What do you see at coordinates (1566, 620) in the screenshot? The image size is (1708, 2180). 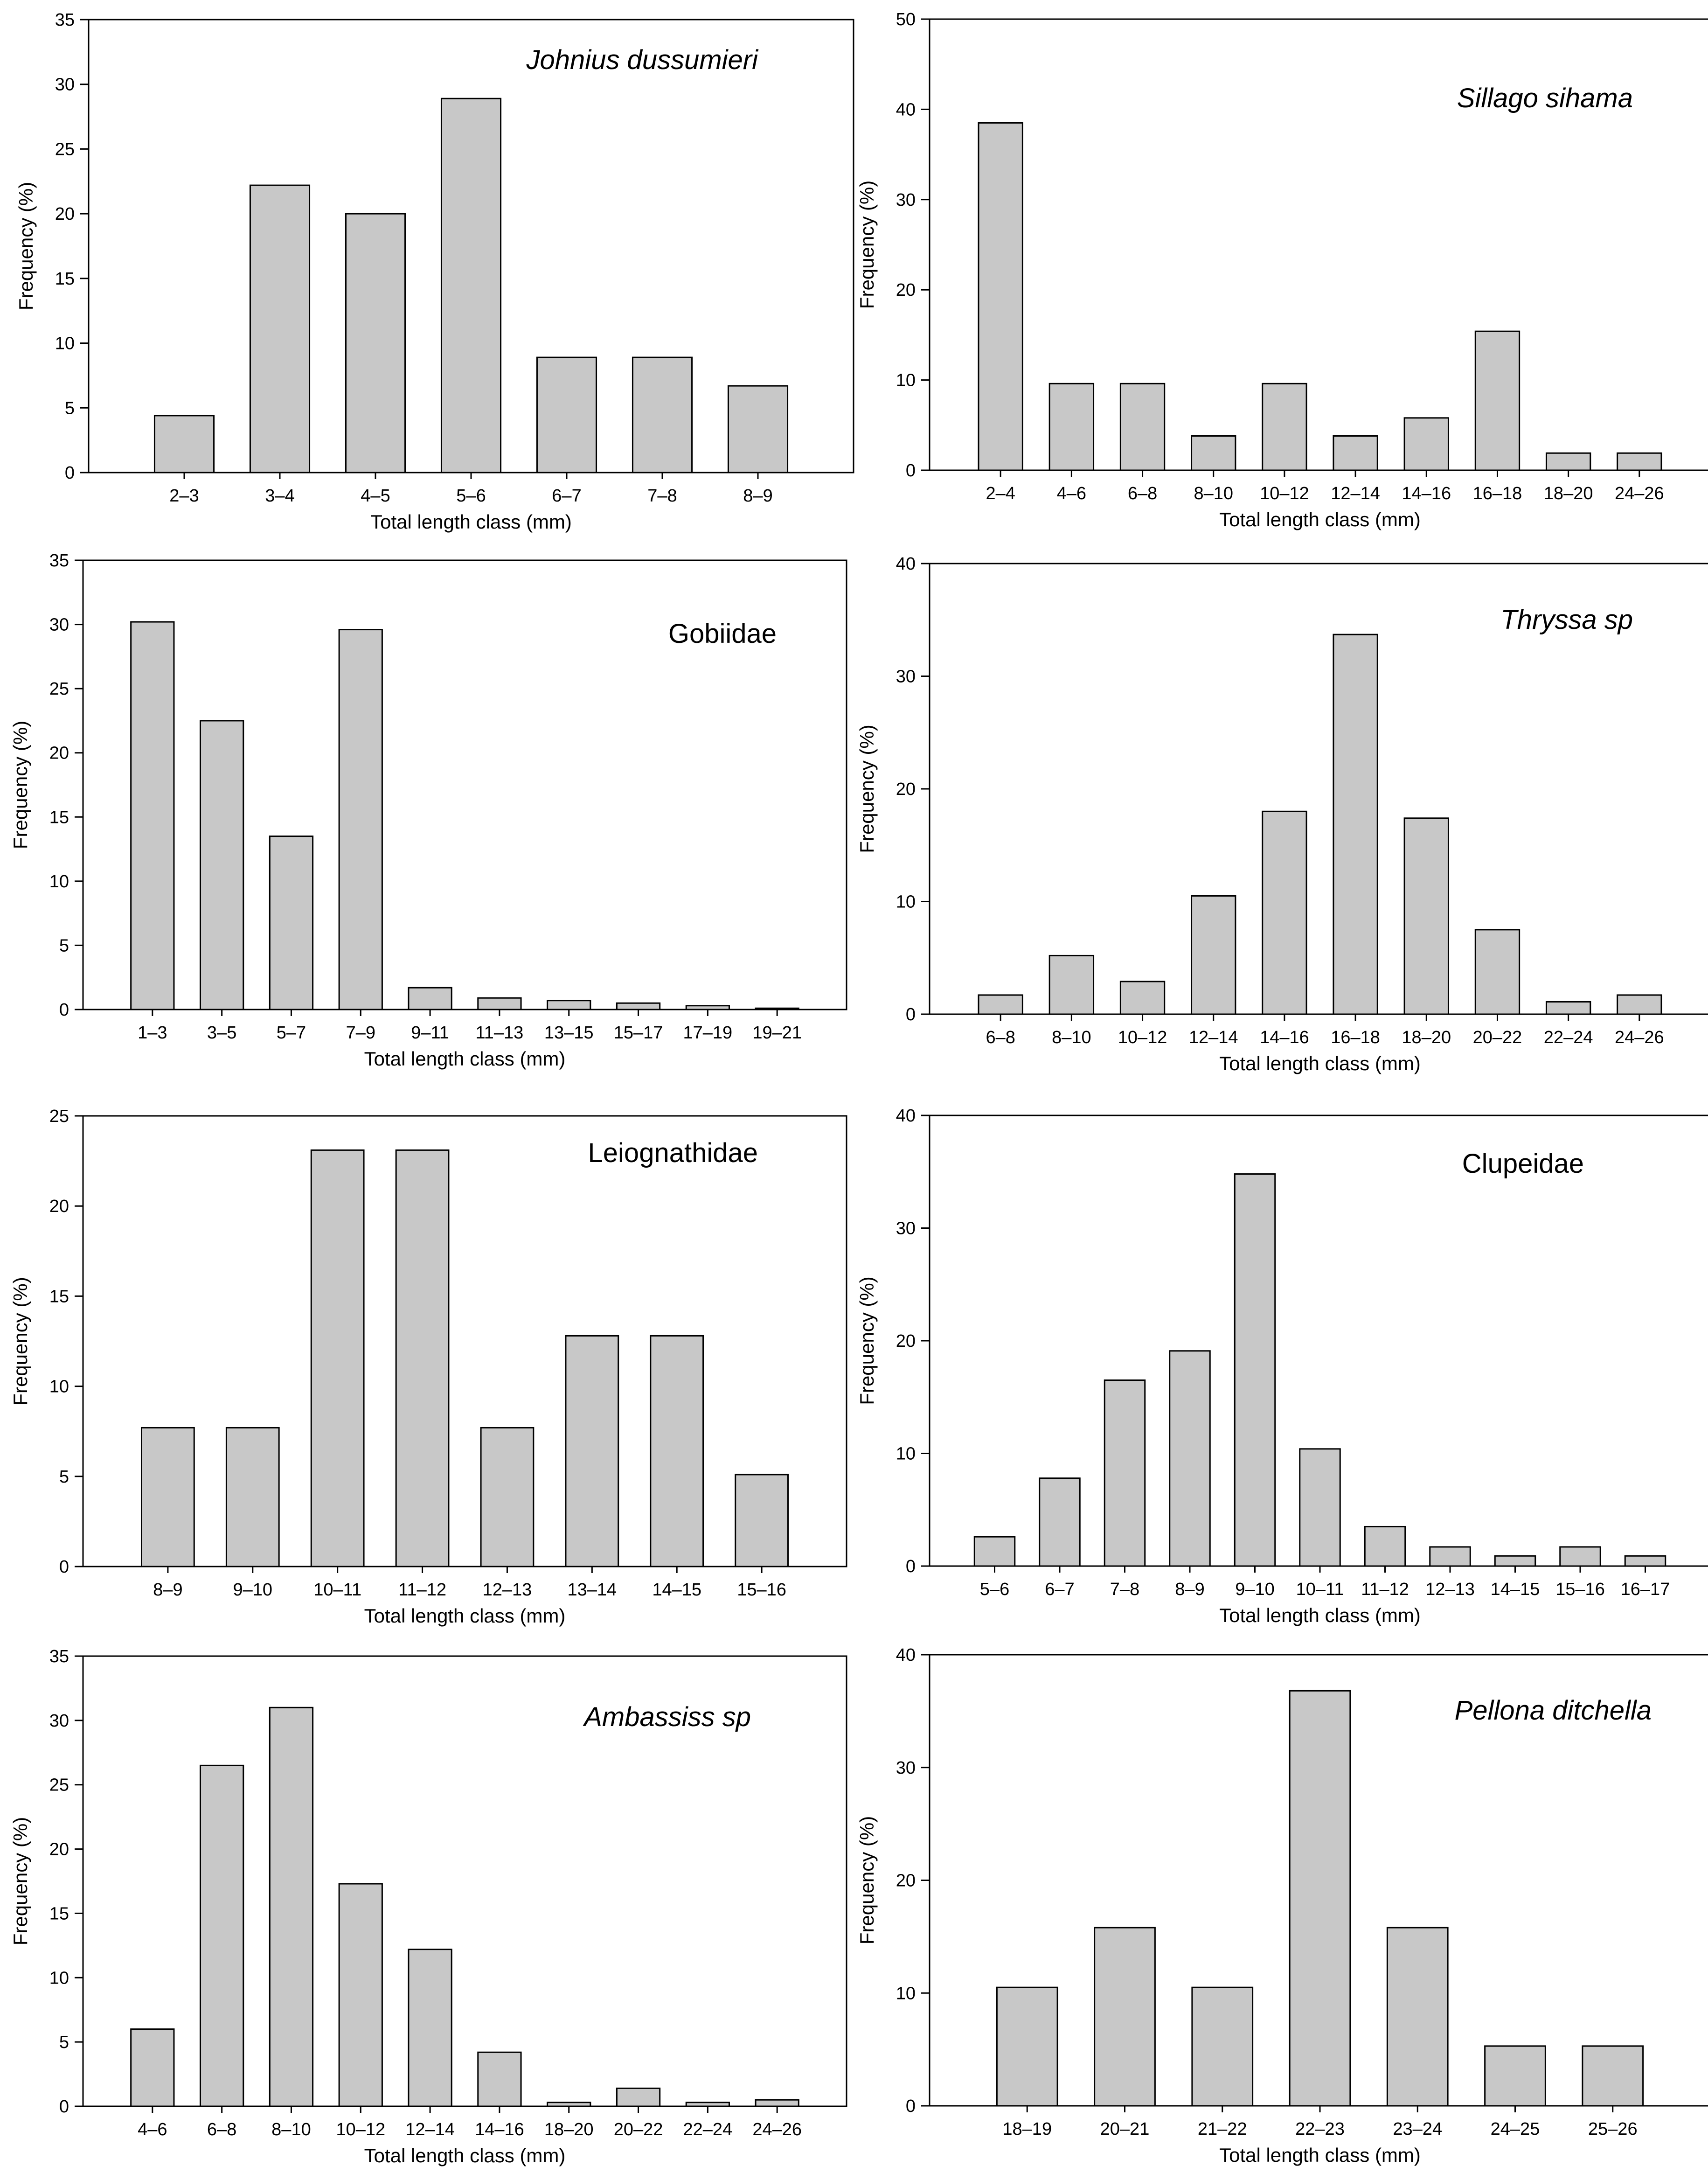 I see `chart-title: Thryssa sp` at bounding box center [1566, 620].